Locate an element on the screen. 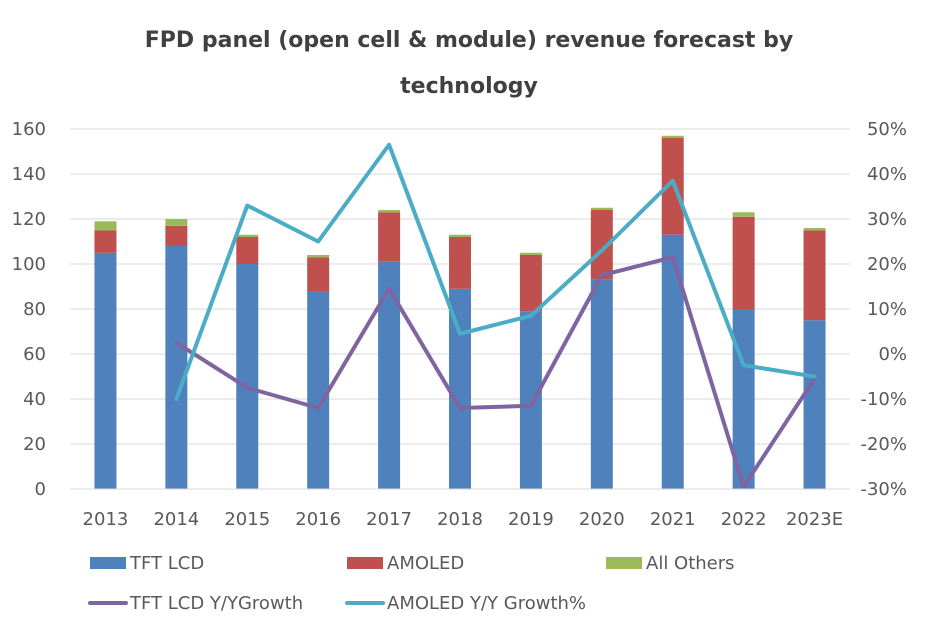  y-right-tick-label: 40% is located at coordinates (887, 174).